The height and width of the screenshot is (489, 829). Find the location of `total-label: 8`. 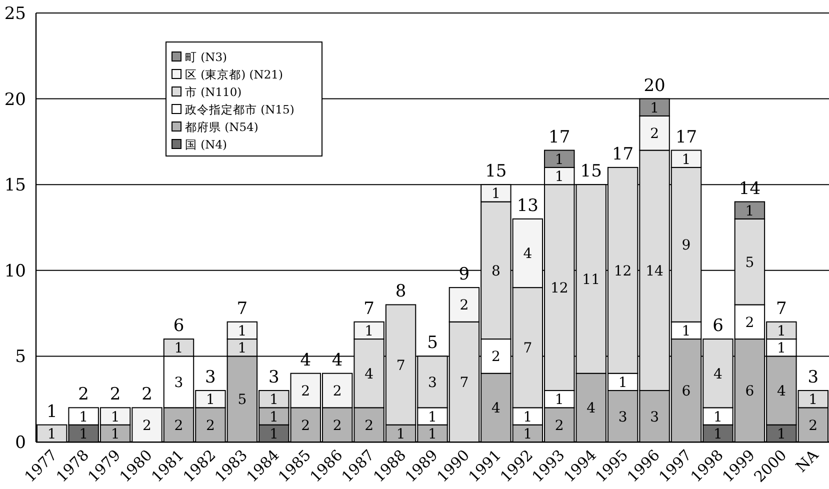

total-label: 8 is located at coordinates (400, 292).